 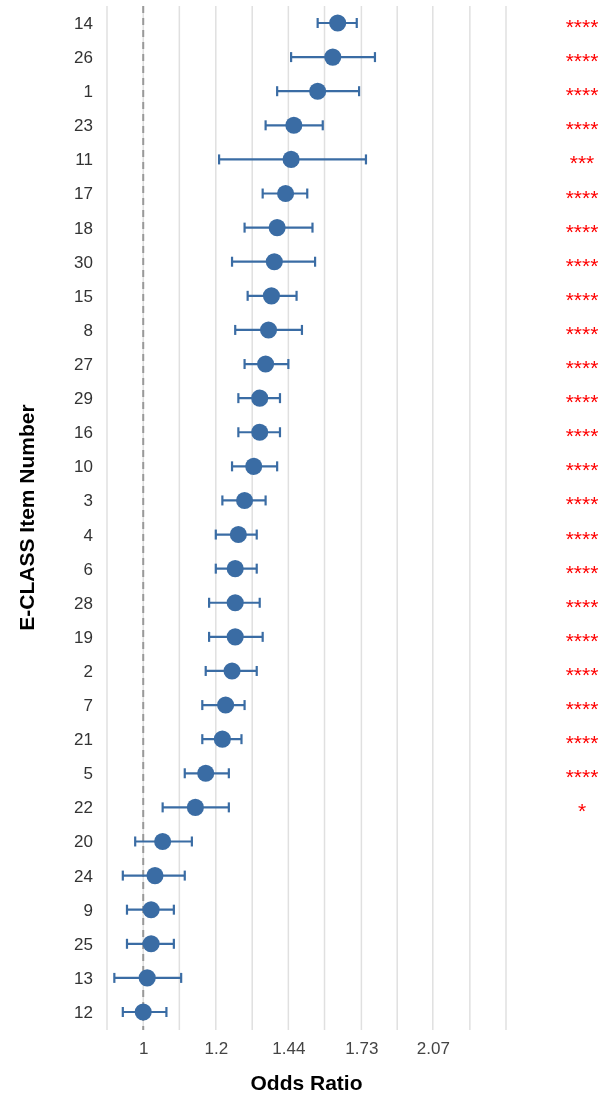 I want to click on y-tick-label: 10, so click(x=83, y=467).